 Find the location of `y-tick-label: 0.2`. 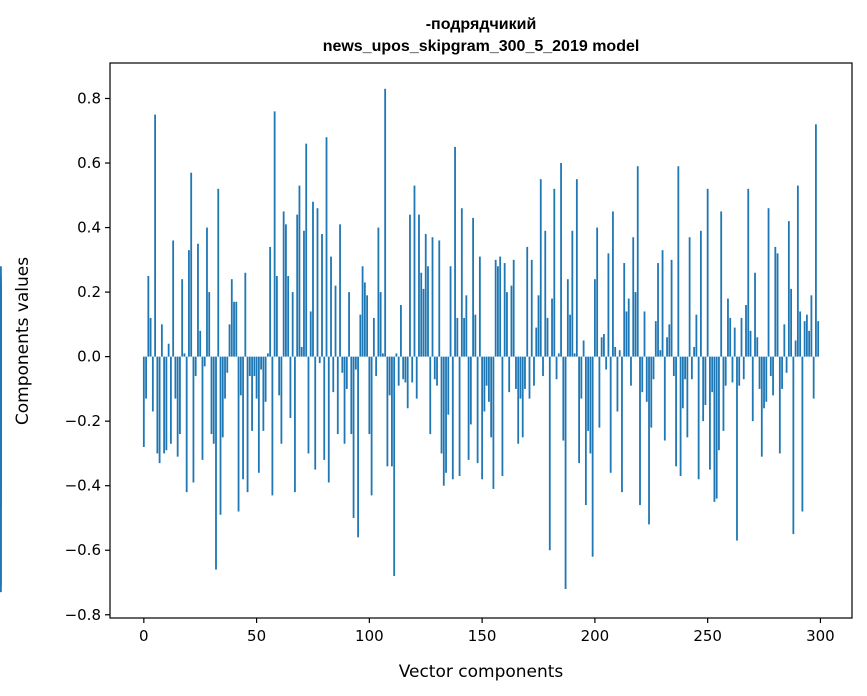

y-tick-label: 0.2 is located at coordinates (89, 292).